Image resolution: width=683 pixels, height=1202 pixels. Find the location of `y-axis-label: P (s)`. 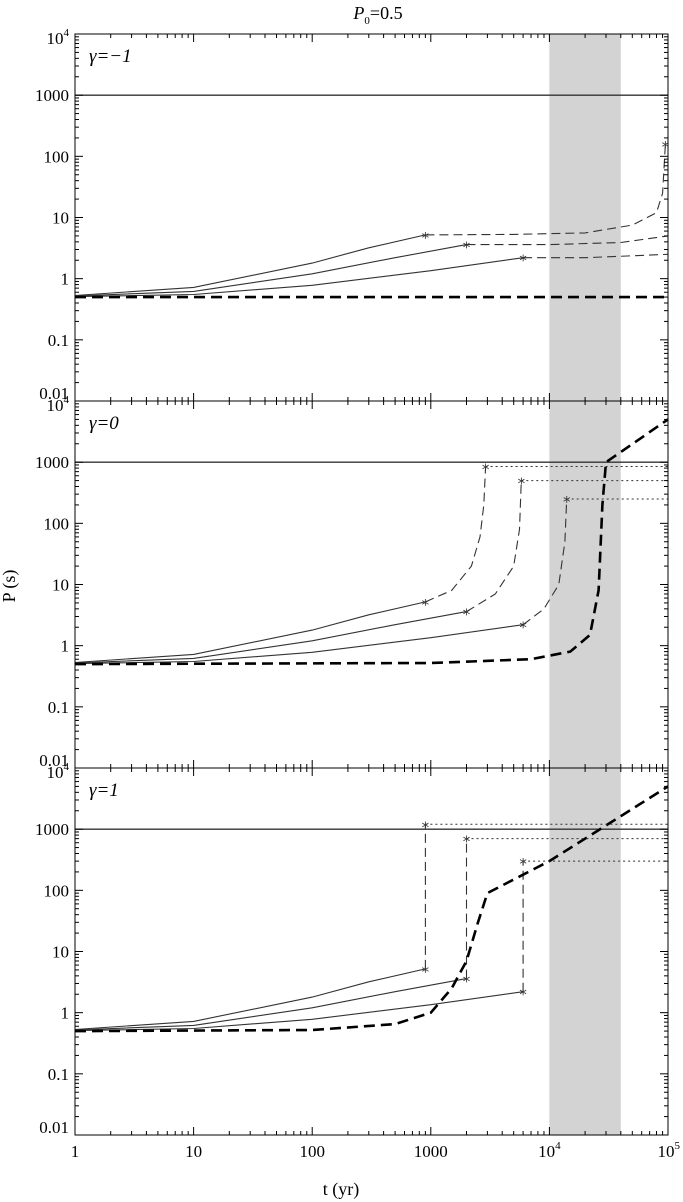

y-axis-label: P (s) is located at coordinates (10, 586).